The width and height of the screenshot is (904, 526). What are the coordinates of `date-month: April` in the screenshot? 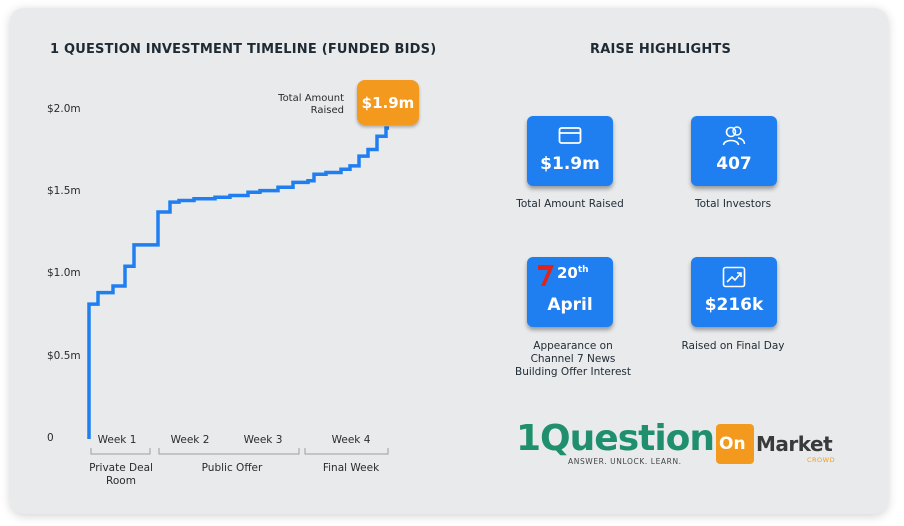 It's located at (570, 305).